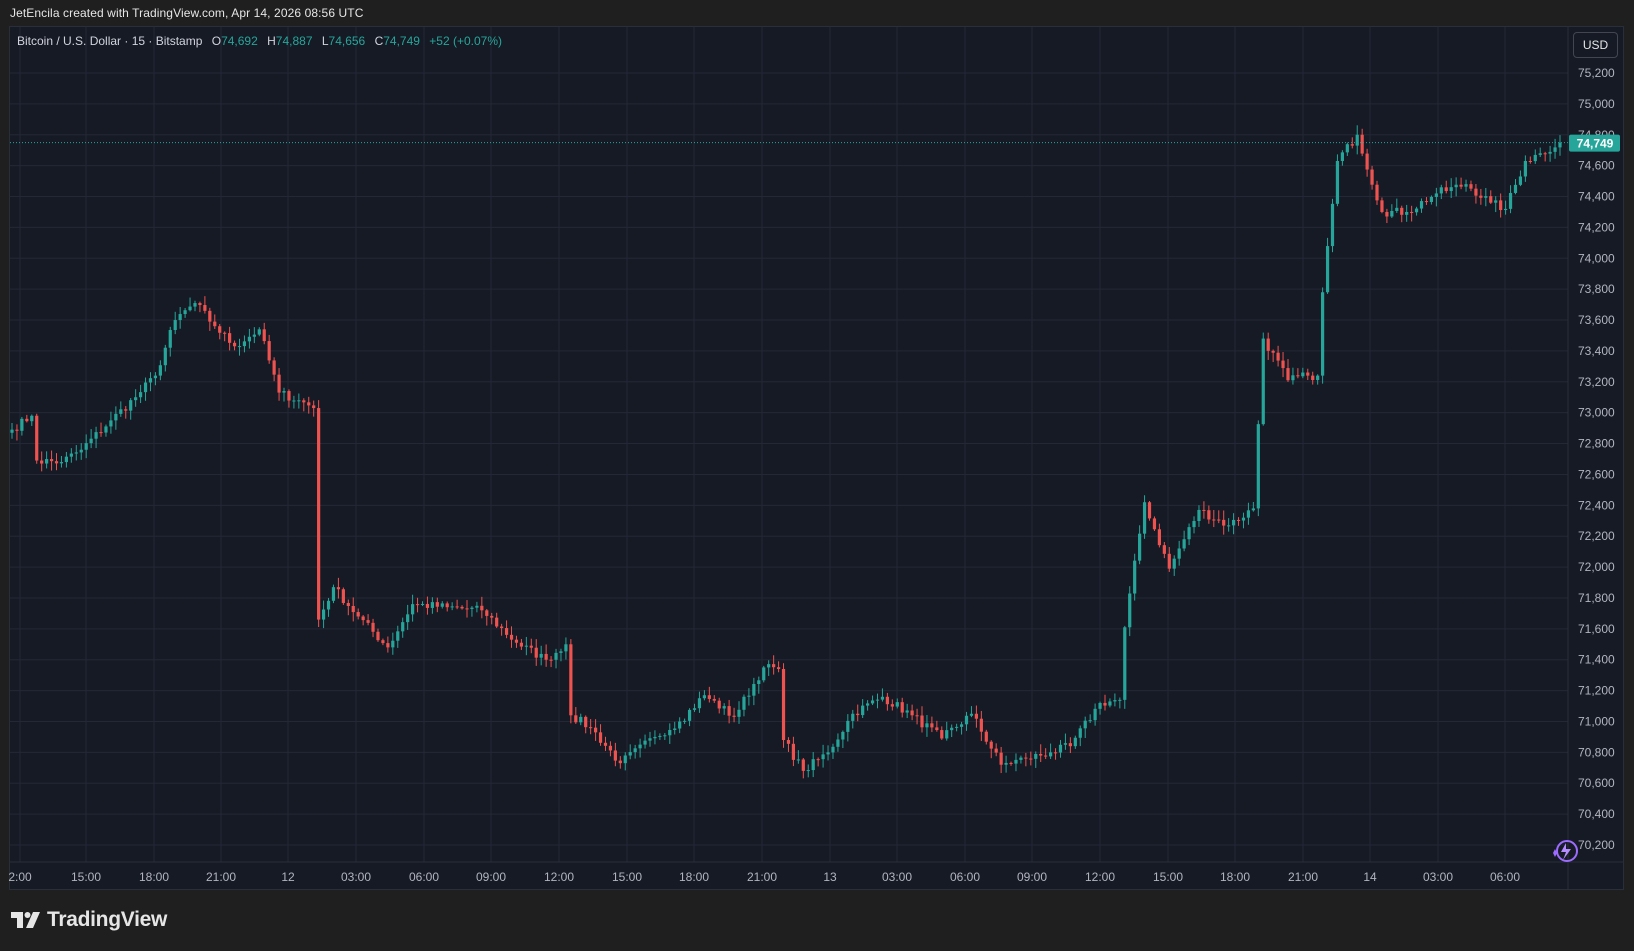 The height and width of the screenshot is (951, 1634). What do you see at coordinates (1596, 289) in the screenshot?
I see `price-tick-label: 73,800` at bounding box center [1596, 289].